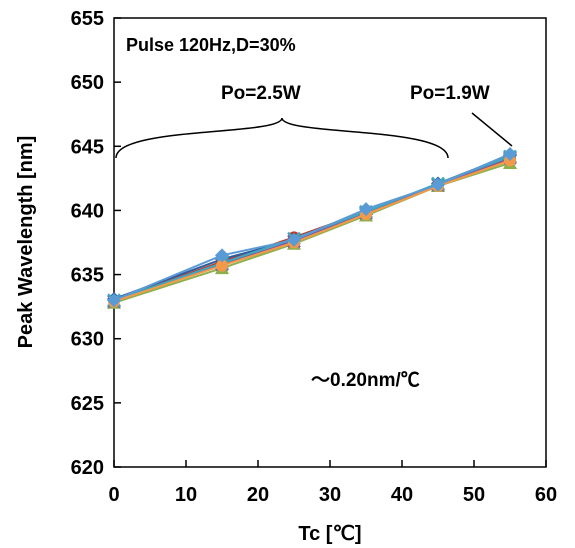 This screenshot has width=575, height=548. What do you see at coordinates (87, 211) in the screenshot?
I see `y-tick-label: 640` at bounding box center [87, 211].